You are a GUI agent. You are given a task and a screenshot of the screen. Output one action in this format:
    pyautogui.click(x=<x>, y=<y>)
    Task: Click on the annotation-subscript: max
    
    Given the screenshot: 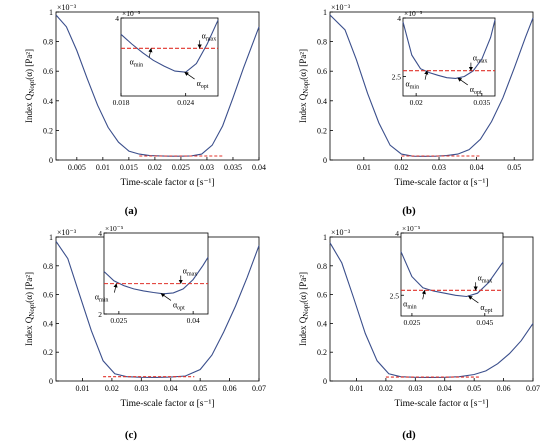 What is the action you would take?
    pyautogui.click(x=487, y=281)
    